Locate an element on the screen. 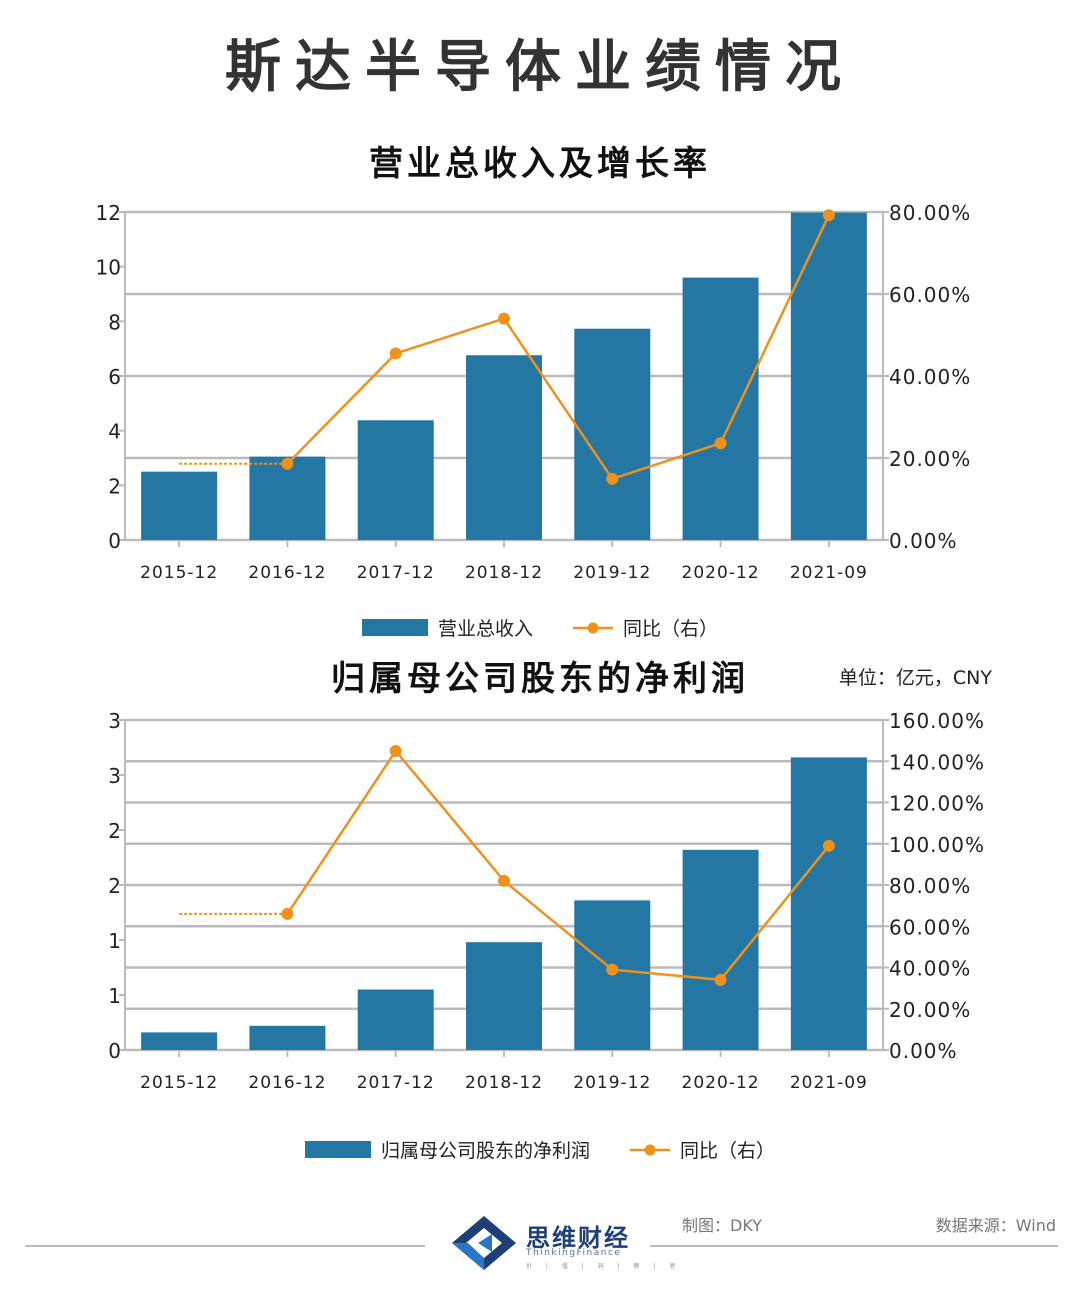  brand-logo: 思维财经 ThinkingFinance 价 | 值 | 洞 | 察 | 者 is located at coordinates (561, 1243).